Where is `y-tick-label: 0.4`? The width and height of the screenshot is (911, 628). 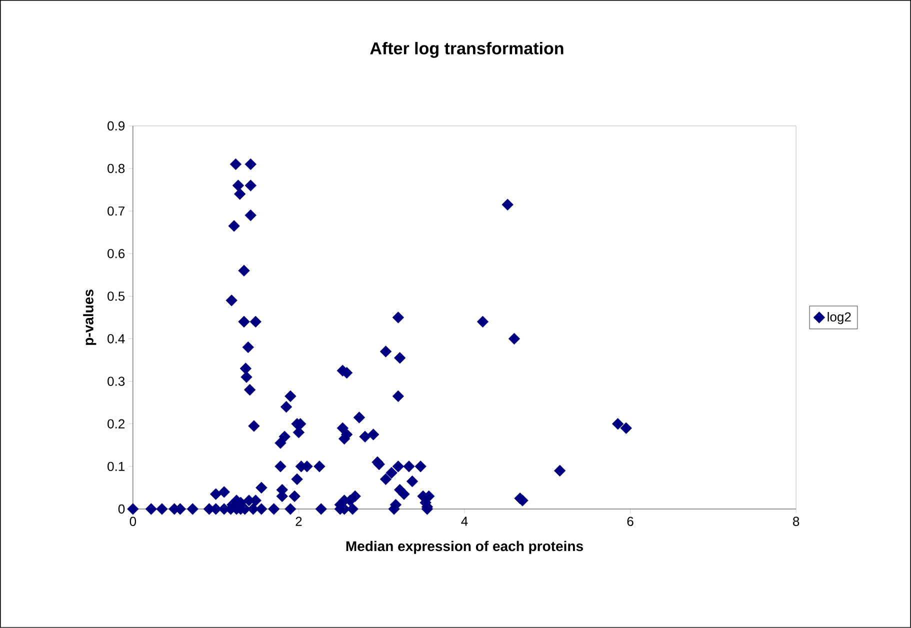 y-tick-label: 0.4 is located at coordinates (116, 339).